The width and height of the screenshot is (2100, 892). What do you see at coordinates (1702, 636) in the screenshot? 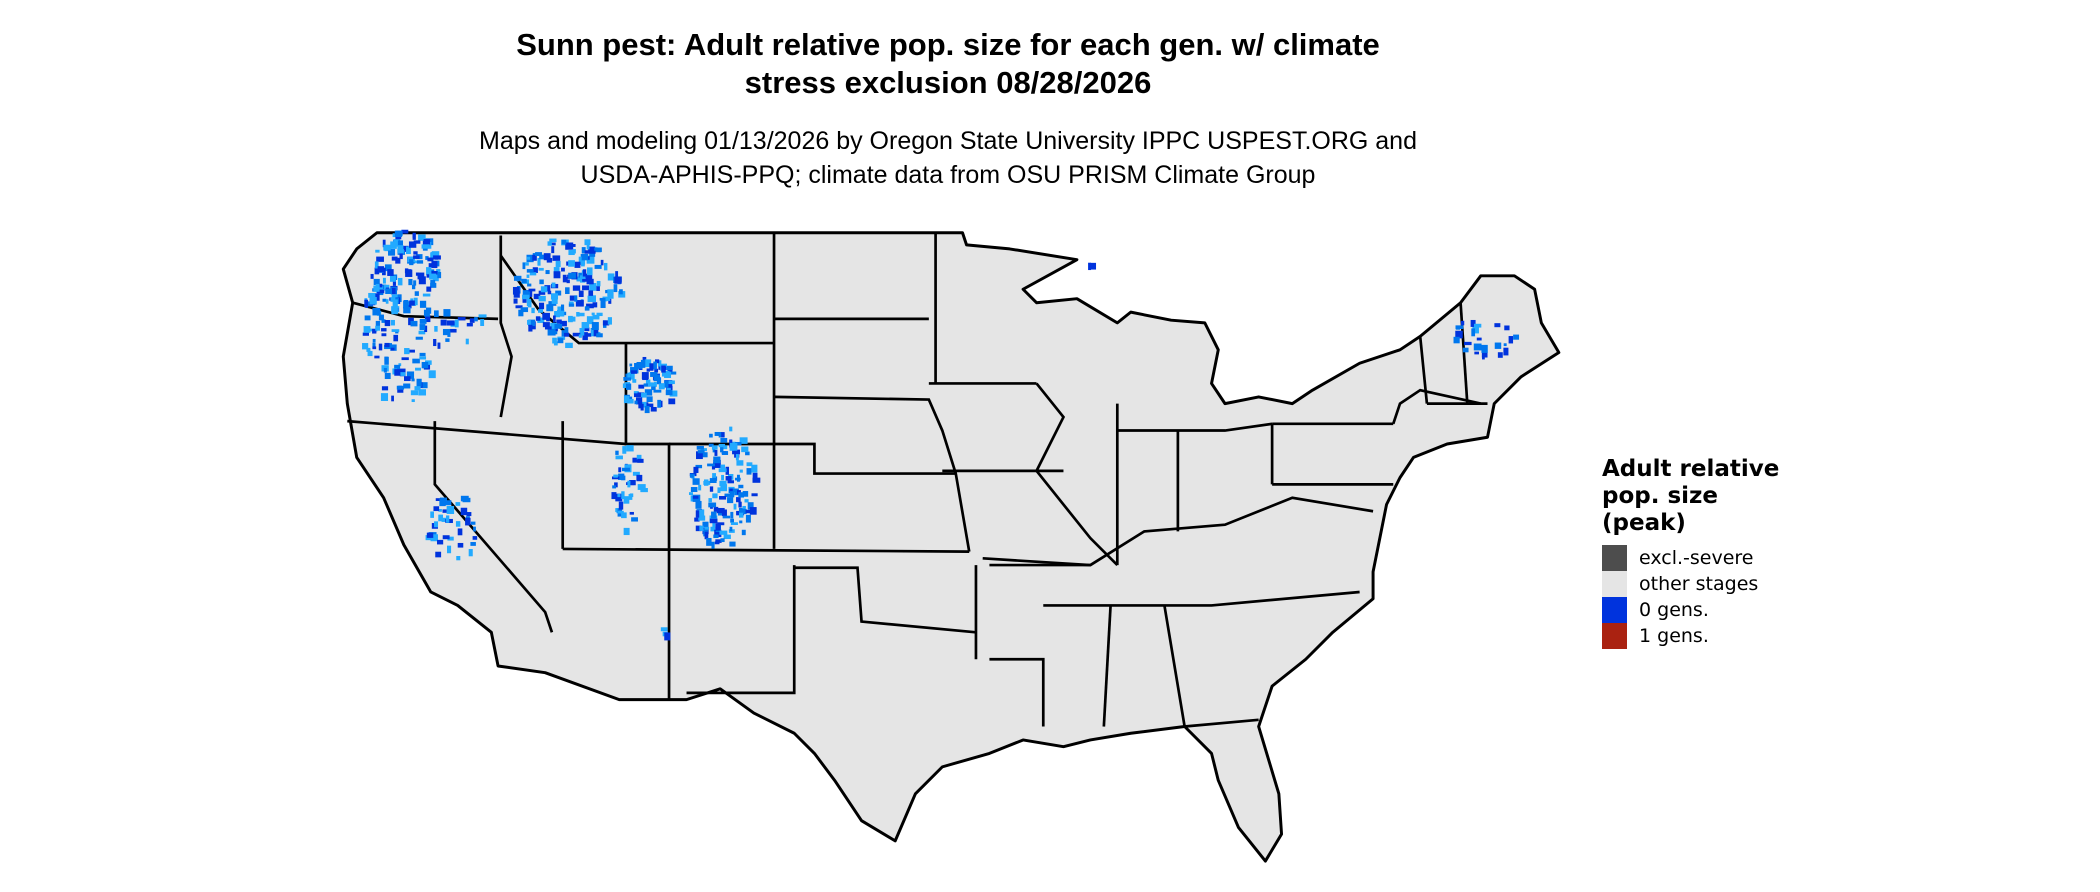
I see `legend-item-1-gens: 1 gens.` at bounding box center [1702, 636].